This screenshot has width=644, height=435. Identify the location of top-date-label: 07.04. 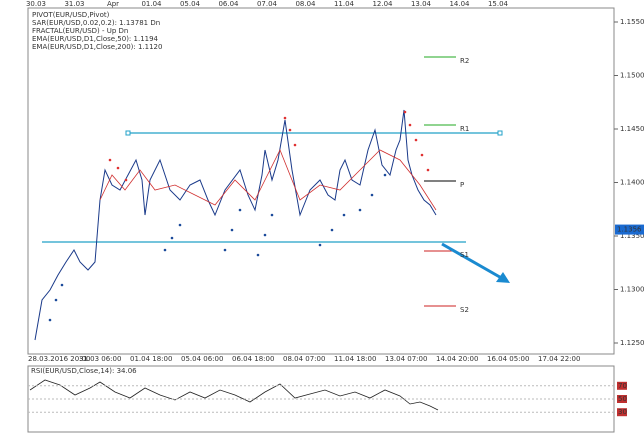
(267, 4).